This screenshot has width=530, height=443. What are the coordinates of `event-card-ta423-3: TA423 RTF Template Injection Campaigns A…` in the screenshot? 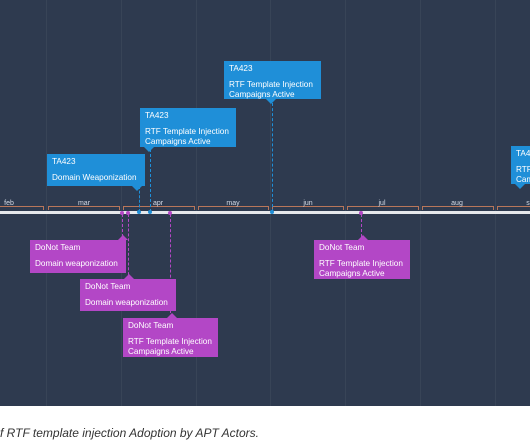 It's located at (272, 82).